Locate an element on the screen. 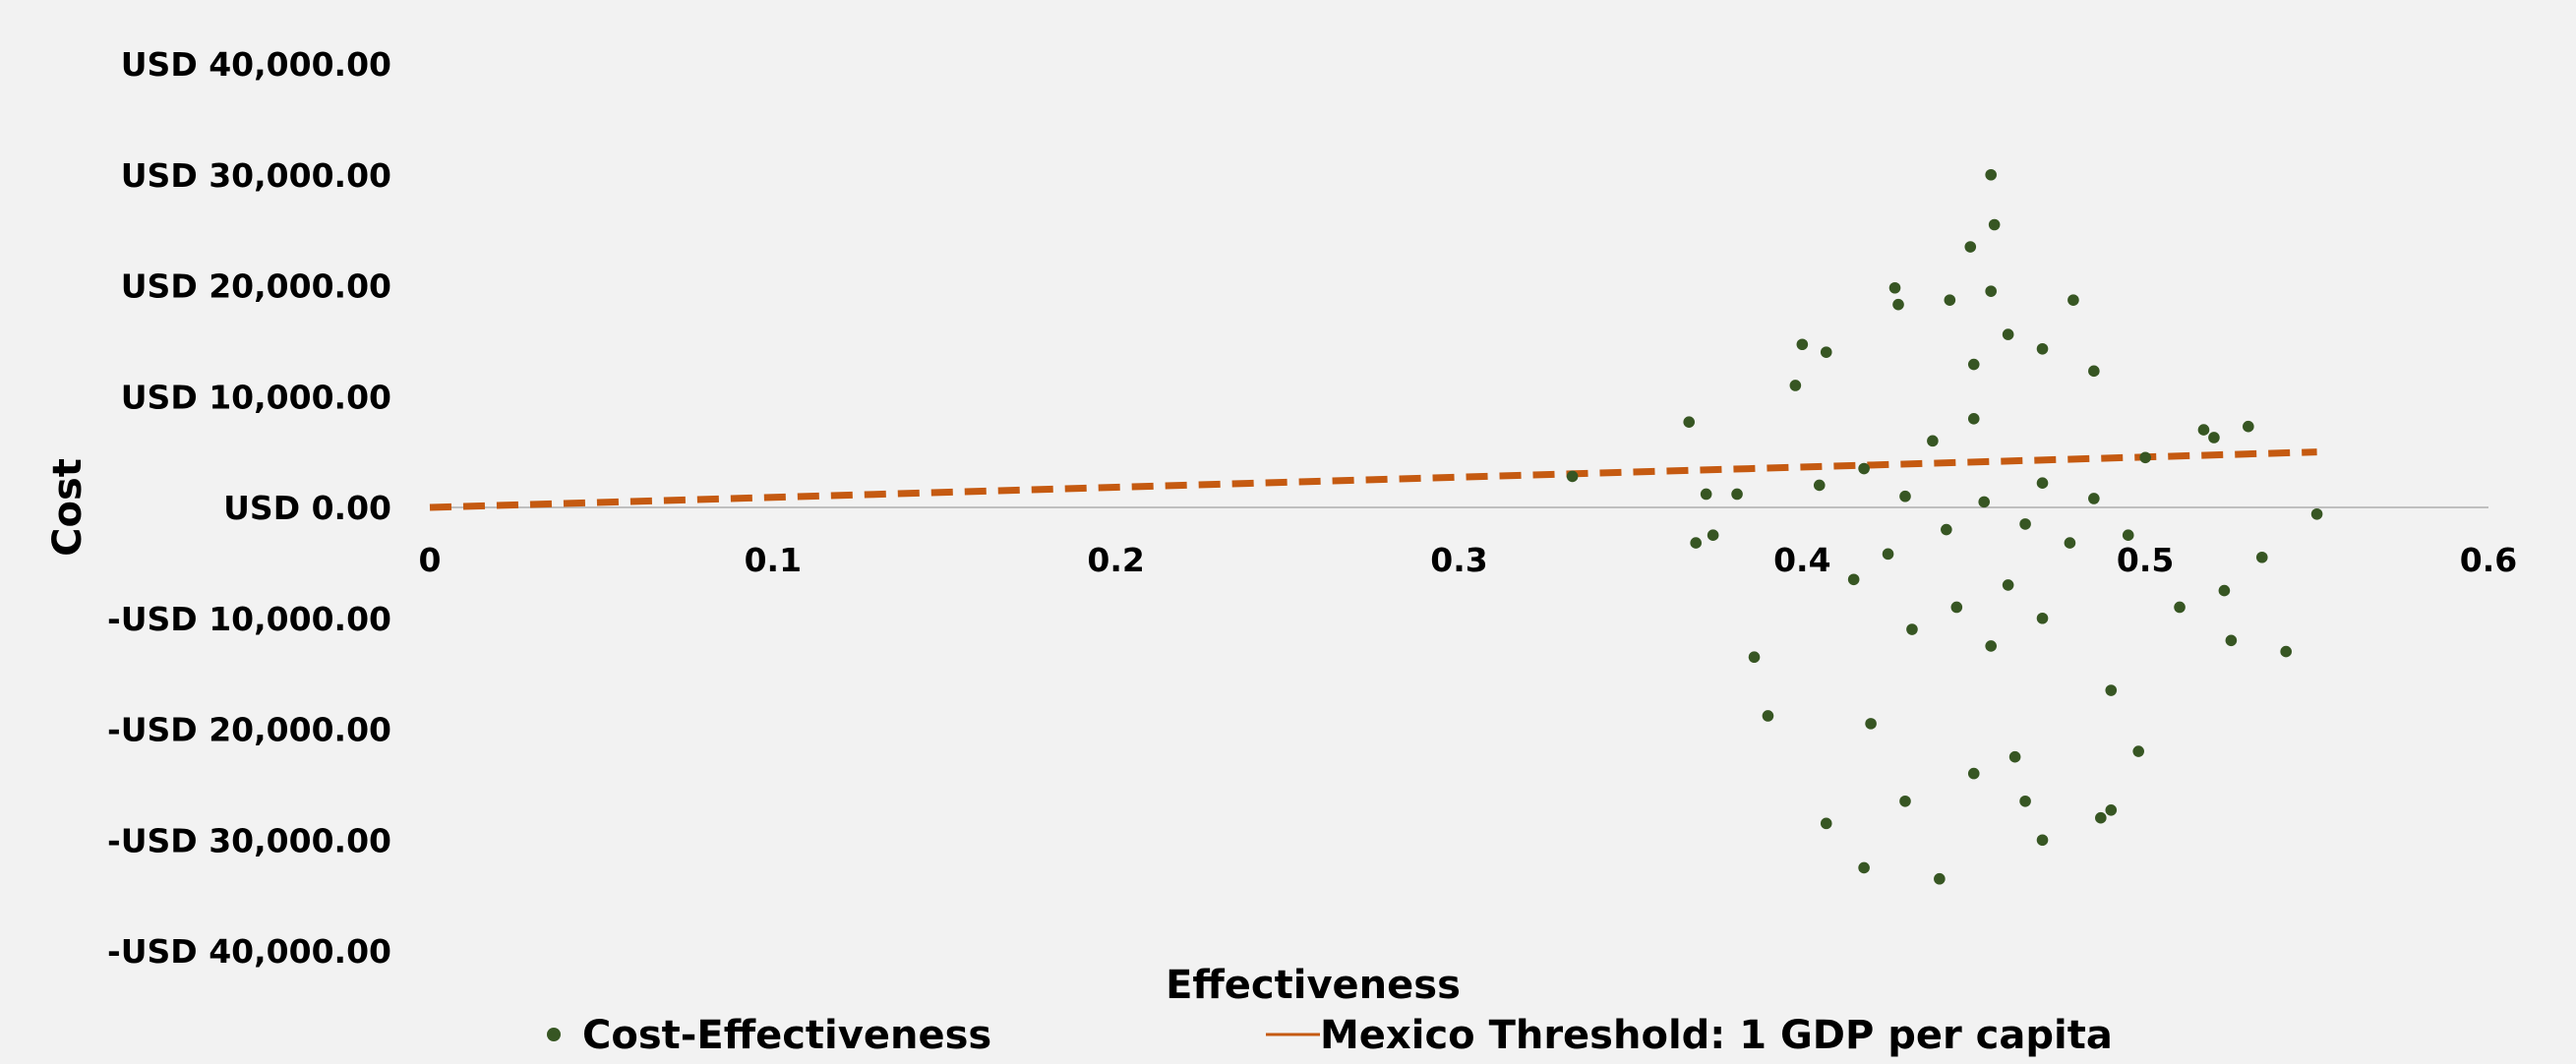 The image size is (2576, 1064). y-tick-label: USD 30,000.00 is located at coordinates (256, 176).